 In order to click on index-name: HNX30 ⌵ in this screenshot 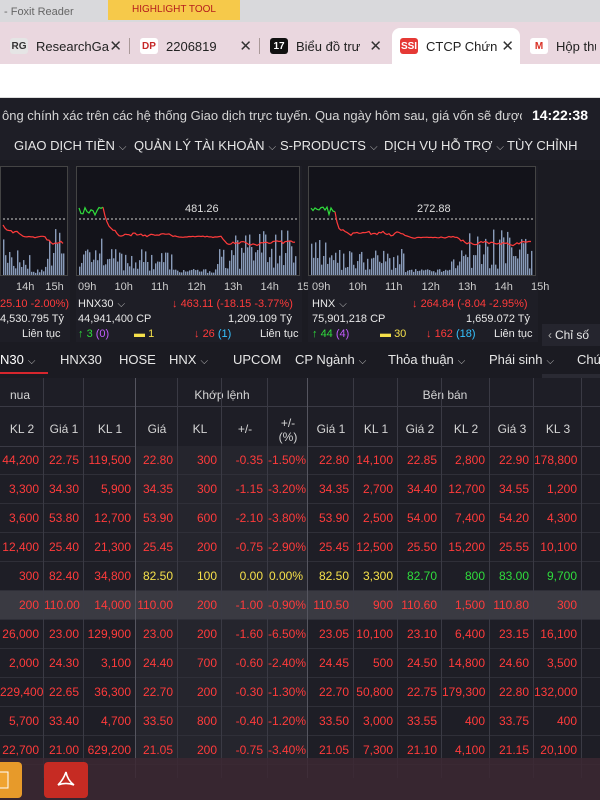, I will do `click(102, 304)`.